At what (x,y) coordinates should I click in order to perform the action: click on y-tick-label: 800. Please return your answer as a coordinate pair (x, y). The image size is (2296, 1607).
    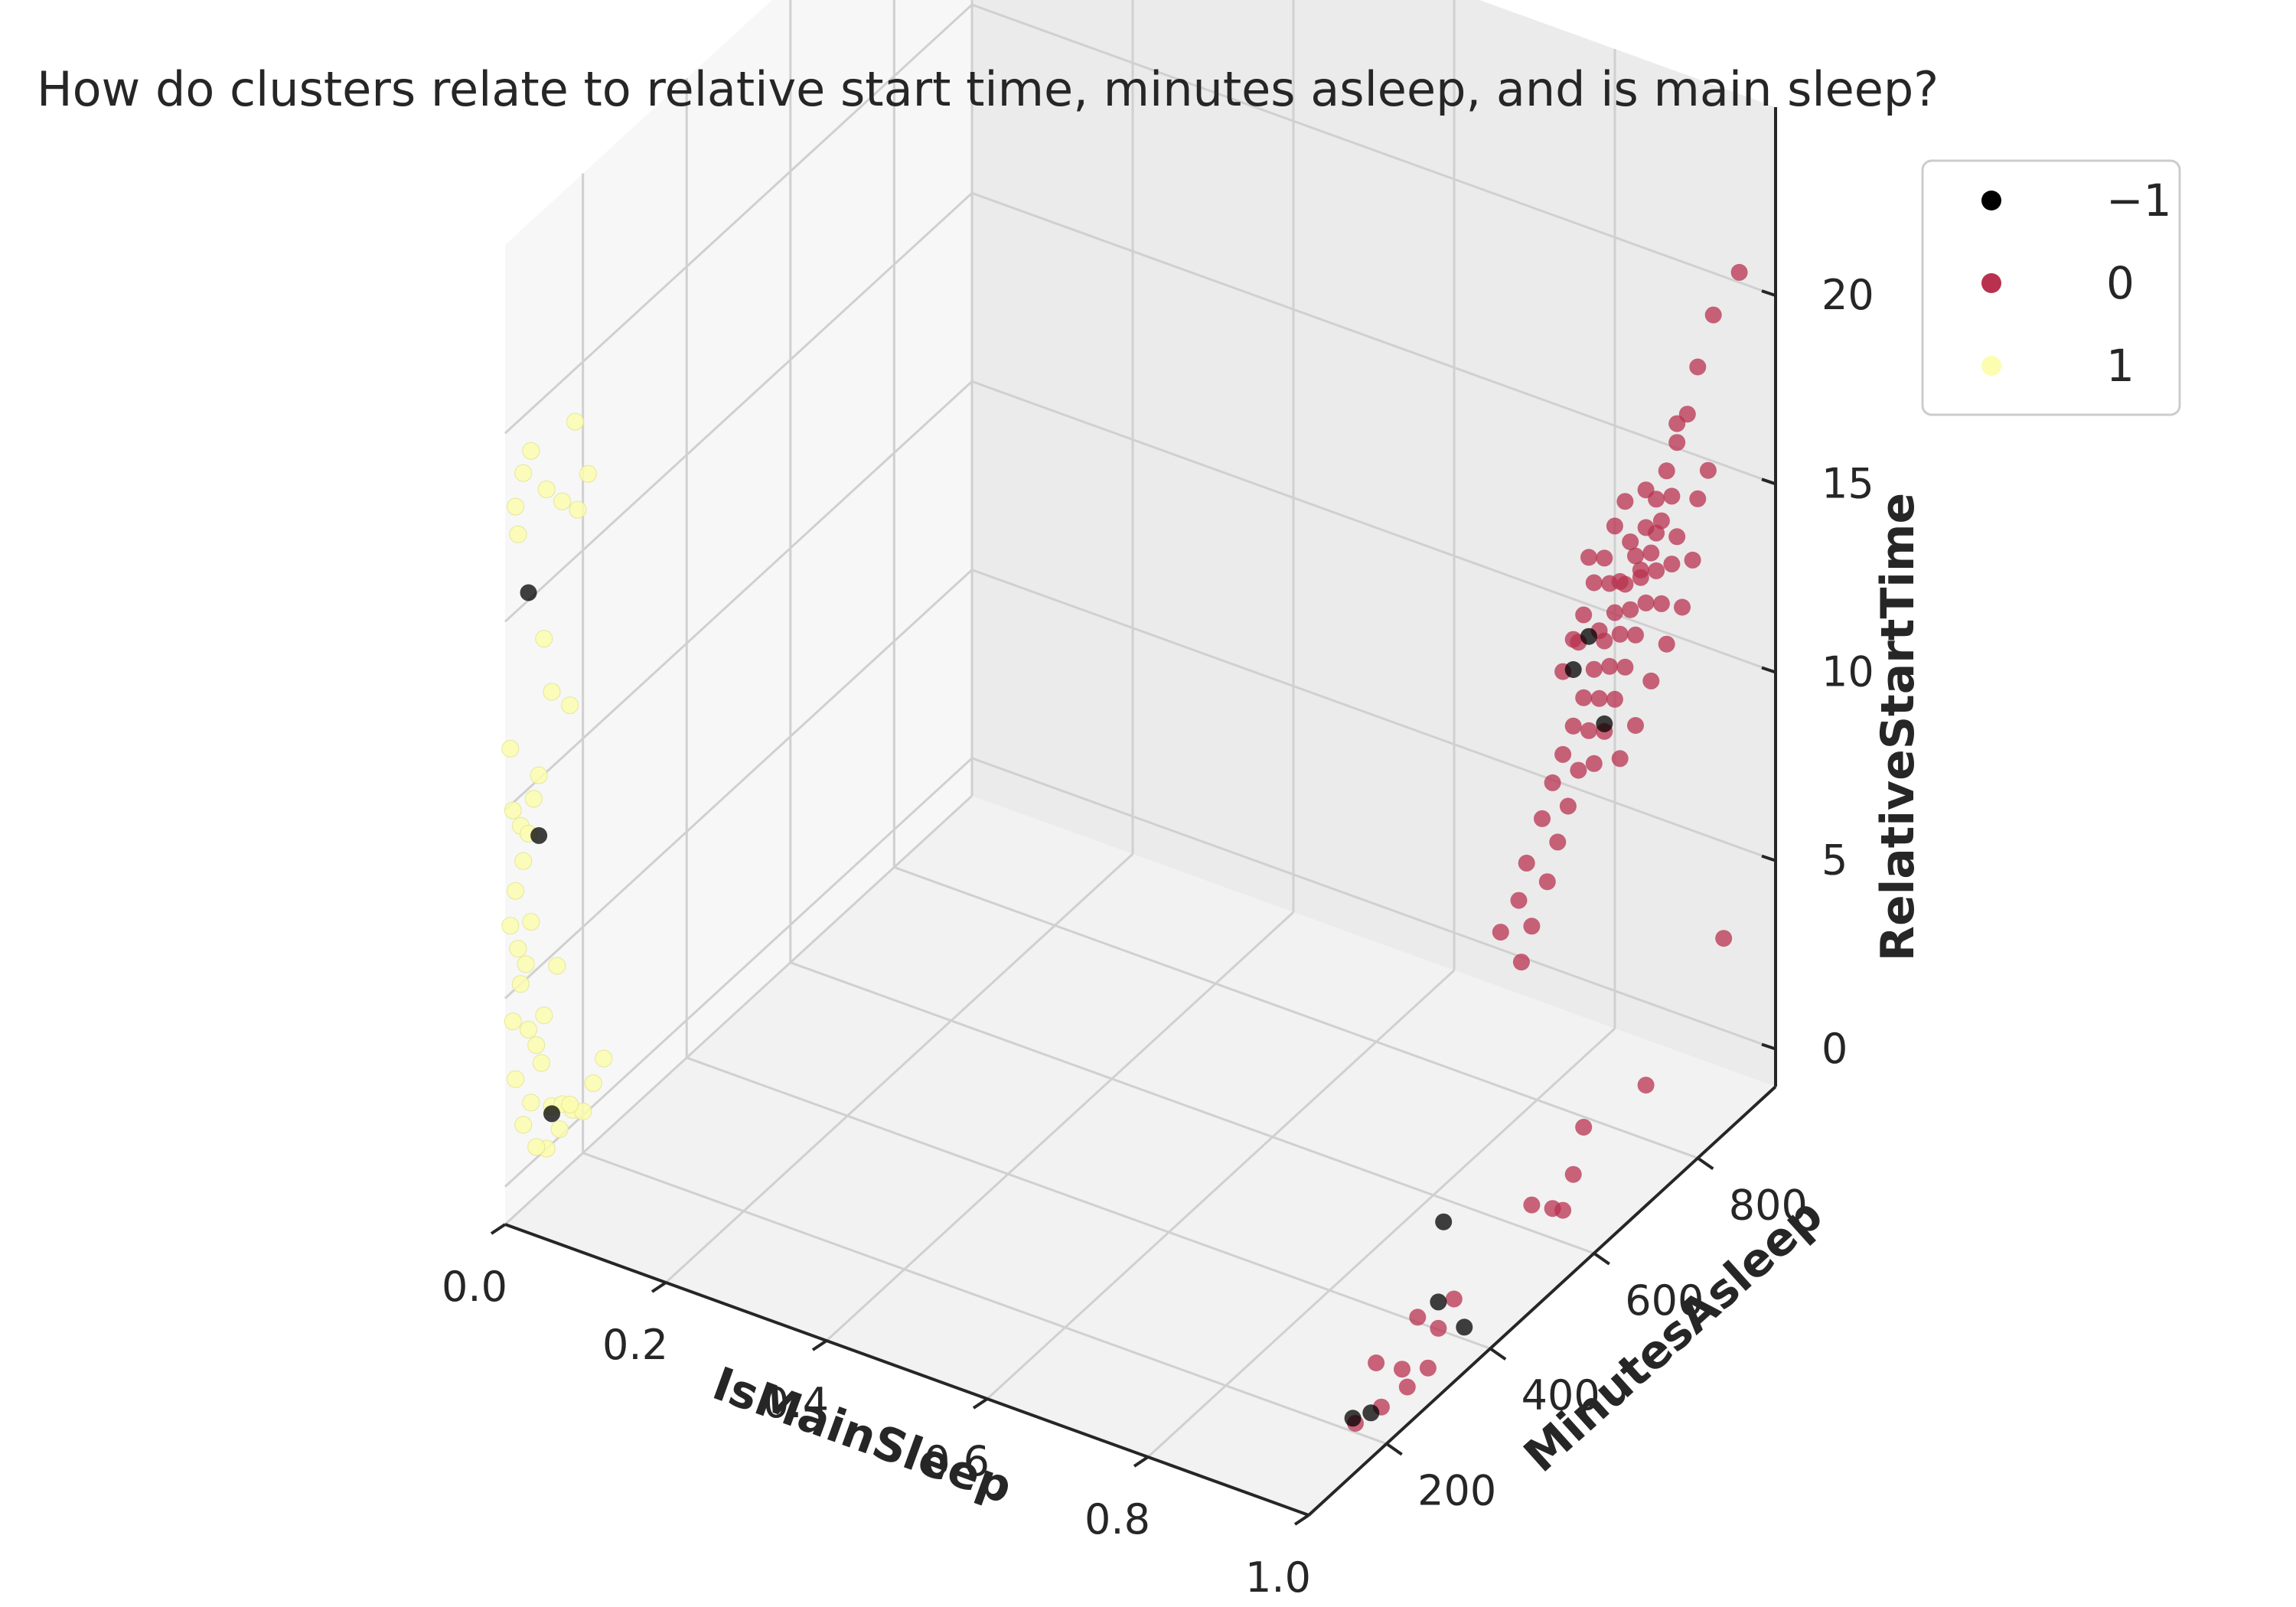
    Looking at the image, I should click on (1768, 1205).